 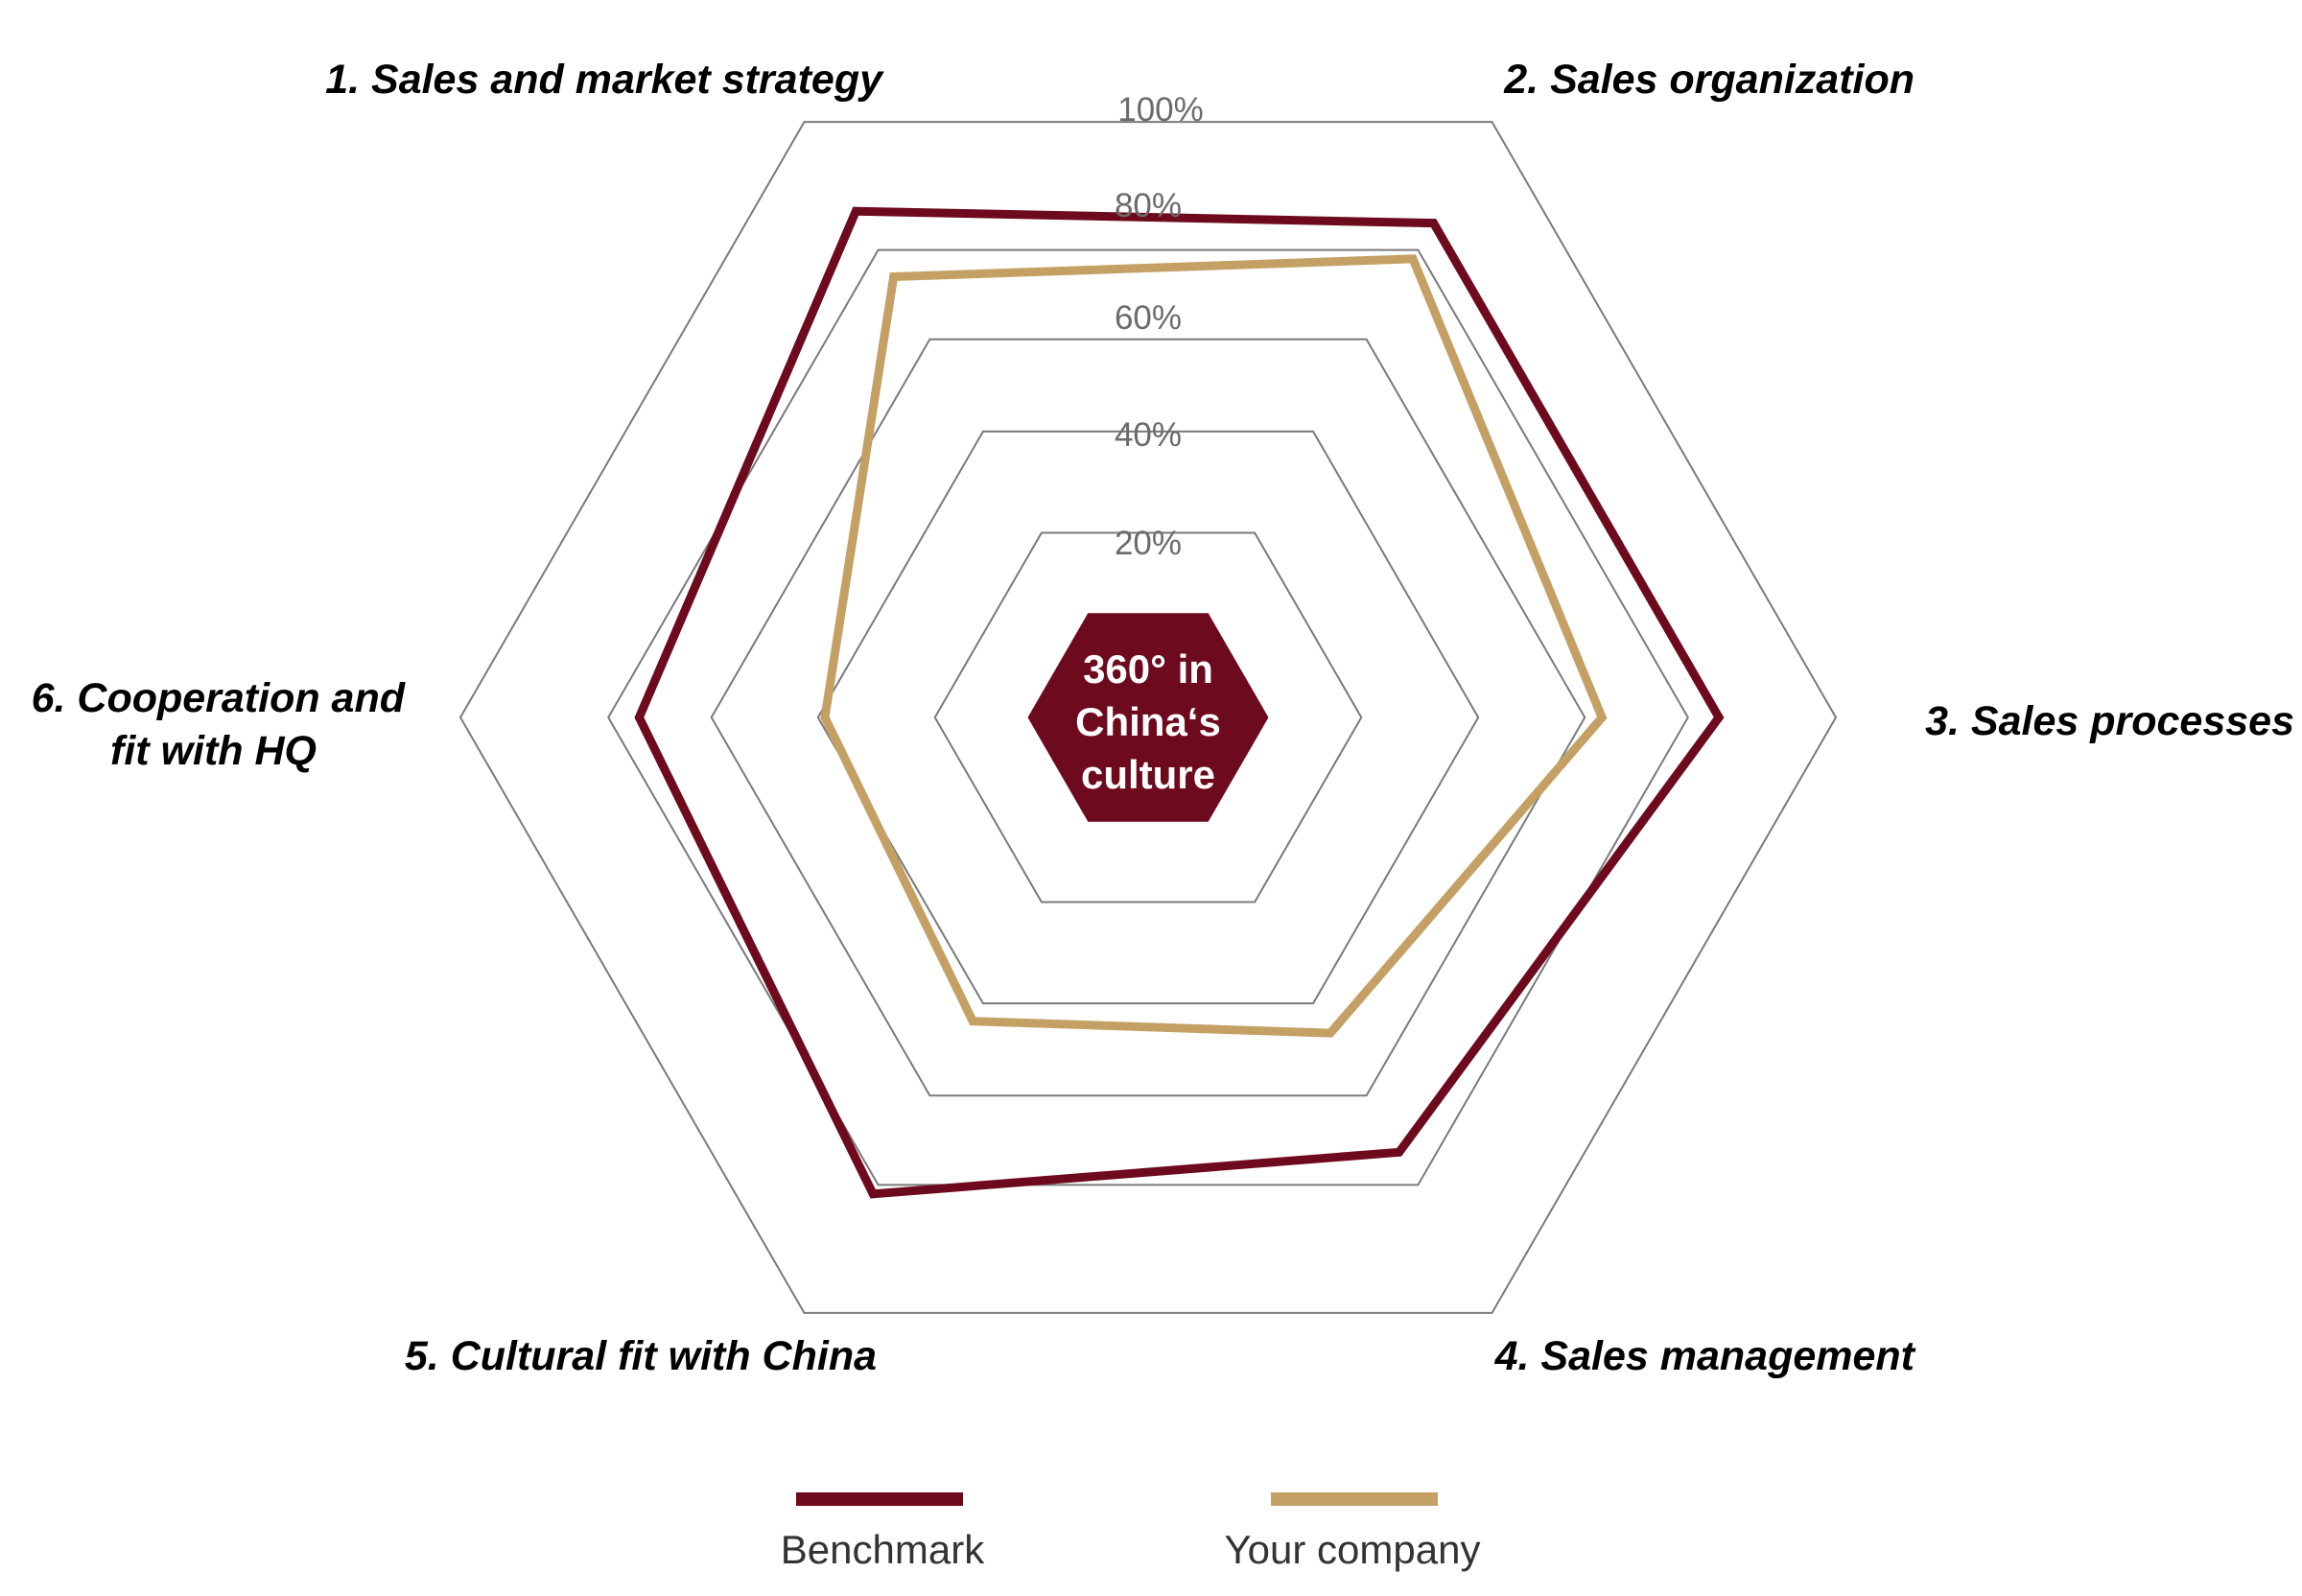 What do you see at coordinates (1148, 205) in the screenshot?
I see `ring-label-80: 80%` at bounding box center [1148, 205].